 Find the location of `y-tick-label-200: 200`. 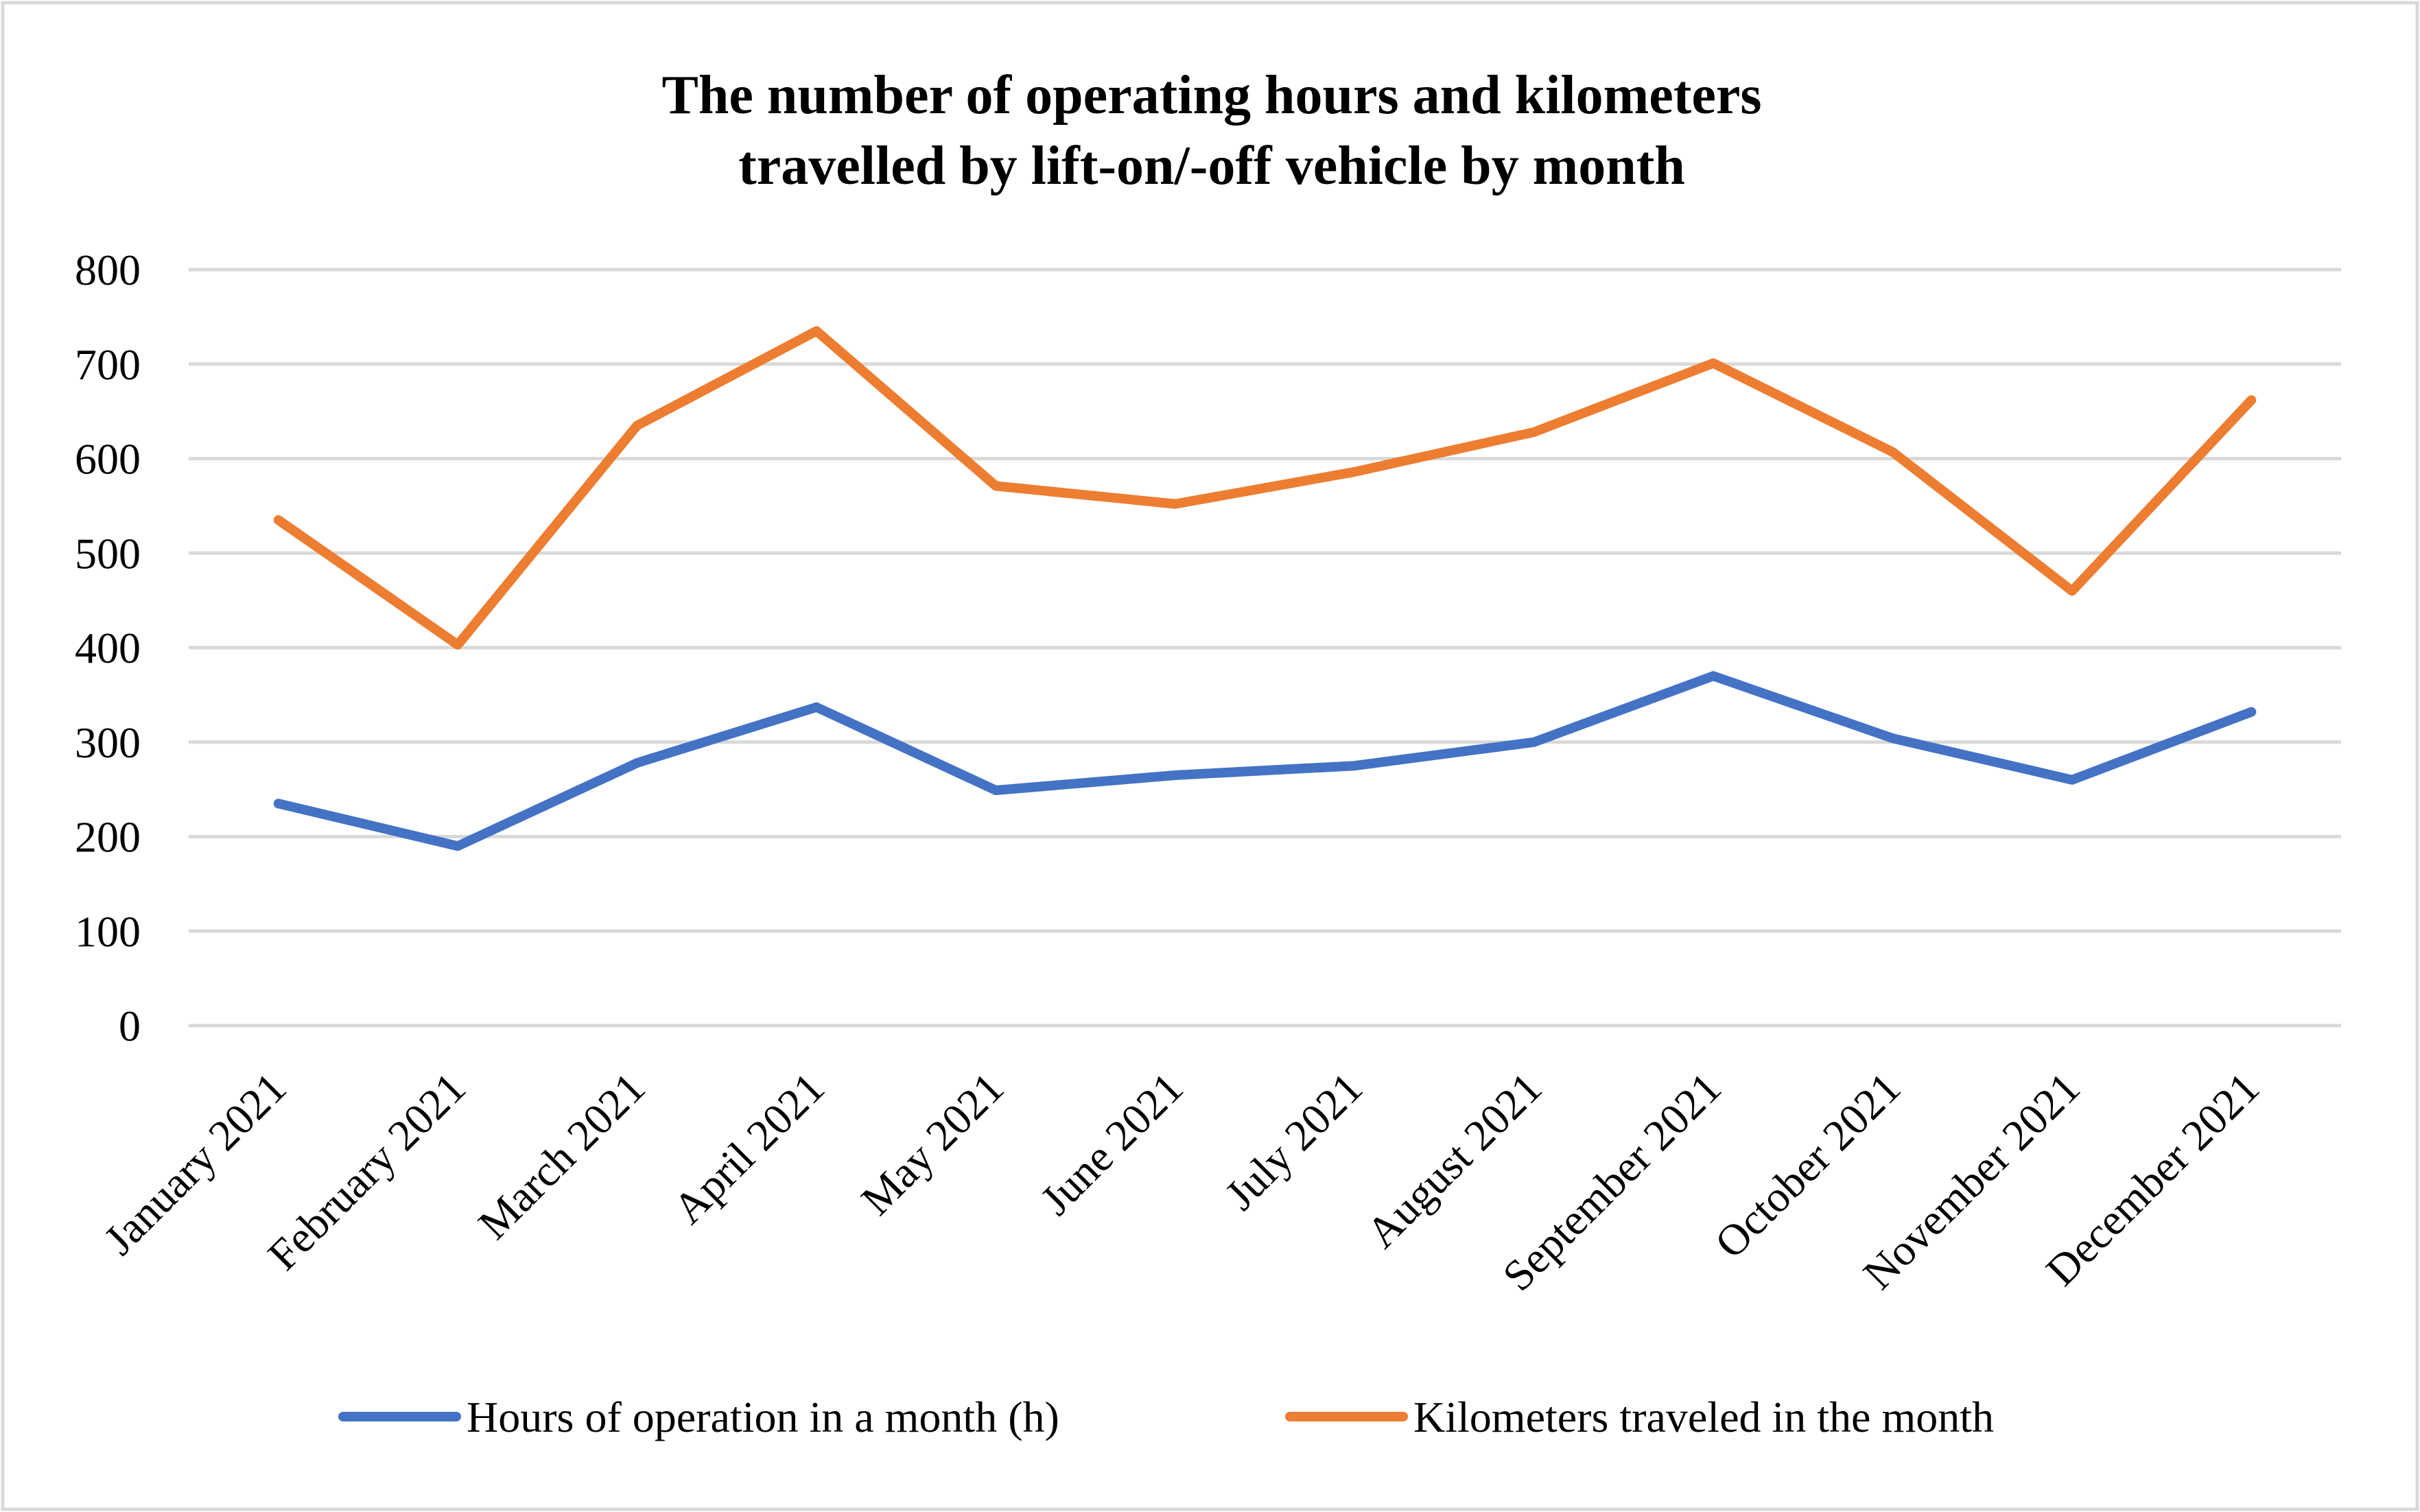

y-tick-label-200: 200 is located at coordinates (108, 837).